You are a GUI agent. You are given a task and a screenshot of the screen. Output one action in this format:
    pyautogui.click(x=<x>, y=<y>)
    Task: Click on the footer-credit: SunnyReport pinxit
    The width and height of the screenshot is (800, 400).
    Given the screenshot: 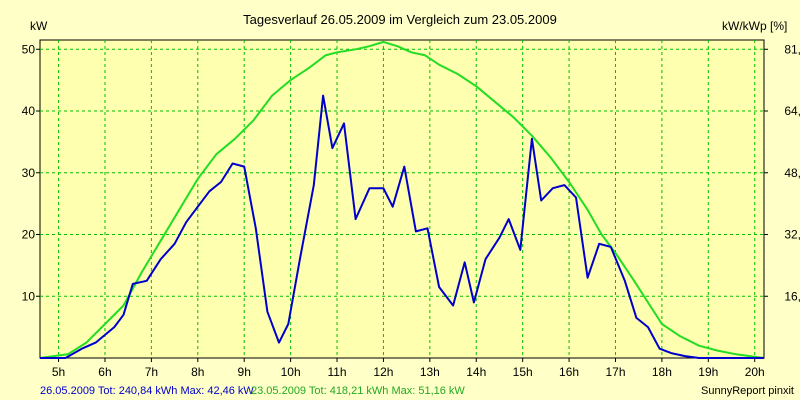 What is the action you would take?
    pyautogui.click(x=747, y=391)
    